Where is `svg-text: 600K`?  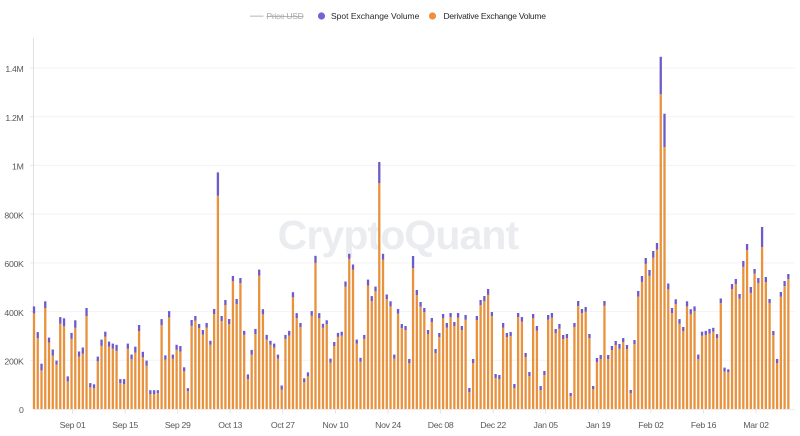 svg-text: 600K is located at coordinates (14, 264).